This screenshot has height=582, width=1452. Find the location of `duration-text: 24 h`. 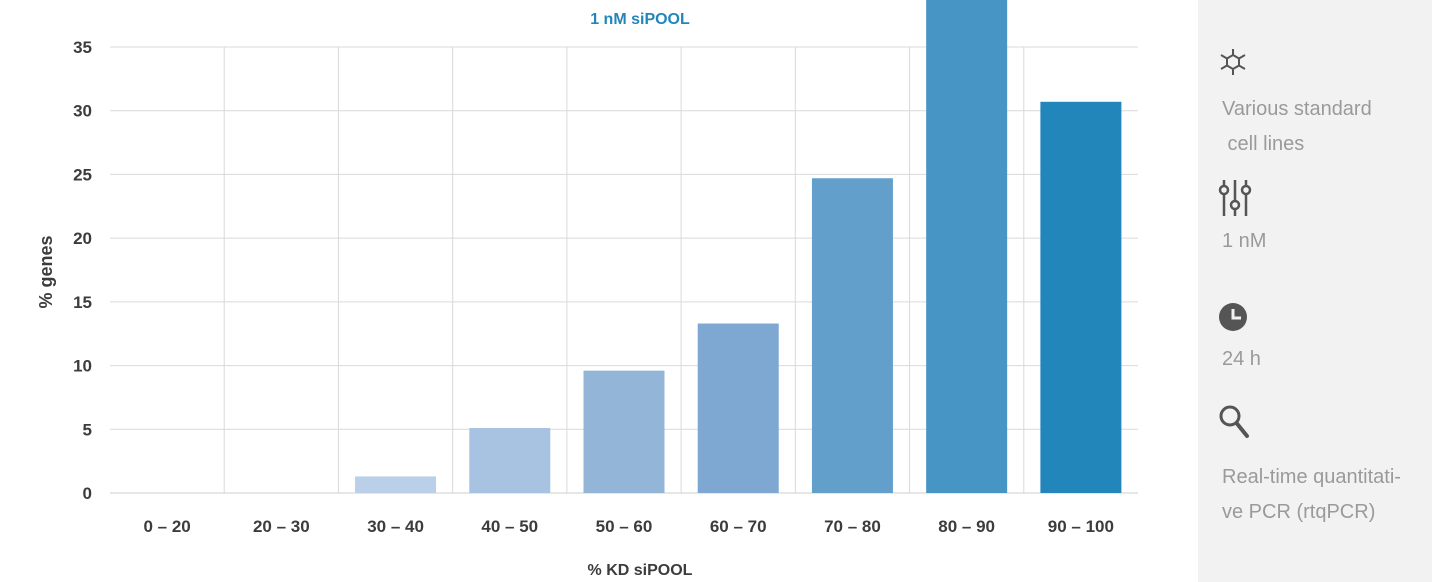

duration-text: 24 h is located at coordinates (1241, 359).